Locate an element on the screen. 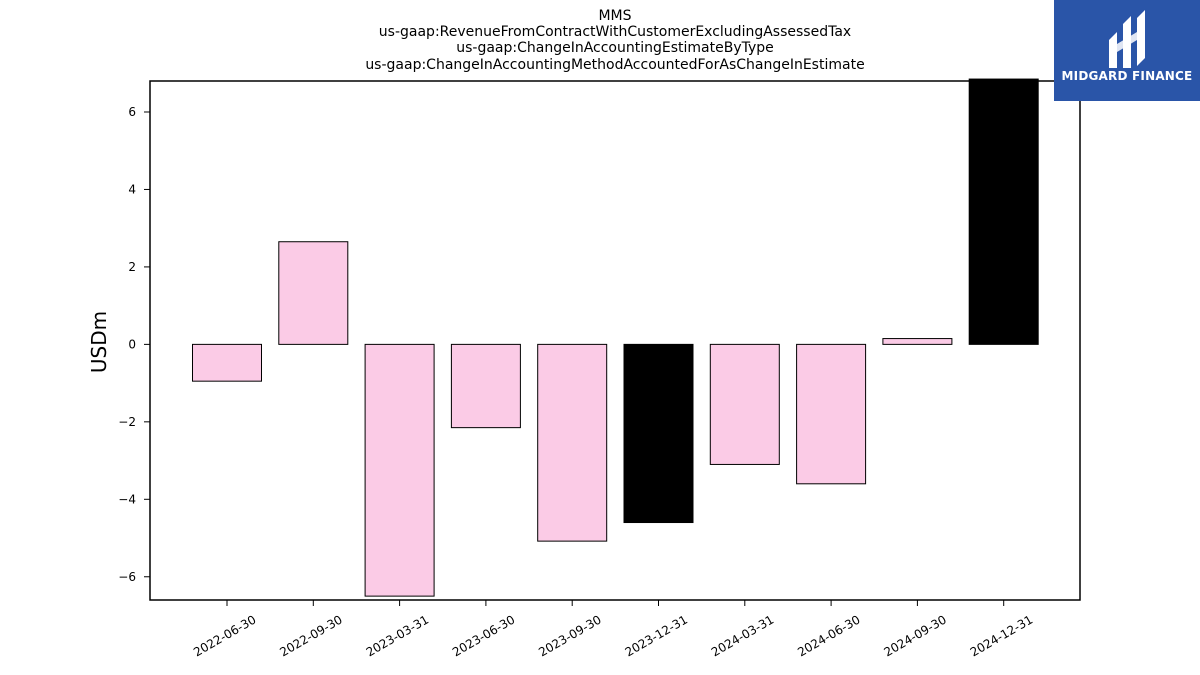  y-tick-label: −4 is located at coordinates (127, 499).